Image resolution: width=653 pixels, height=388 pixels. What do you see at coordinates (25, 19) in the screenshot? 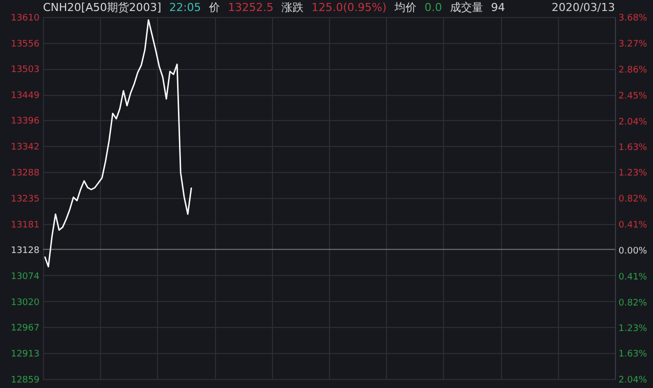
I see `y-tick-label: 13610` at bounding box center [25, 19].